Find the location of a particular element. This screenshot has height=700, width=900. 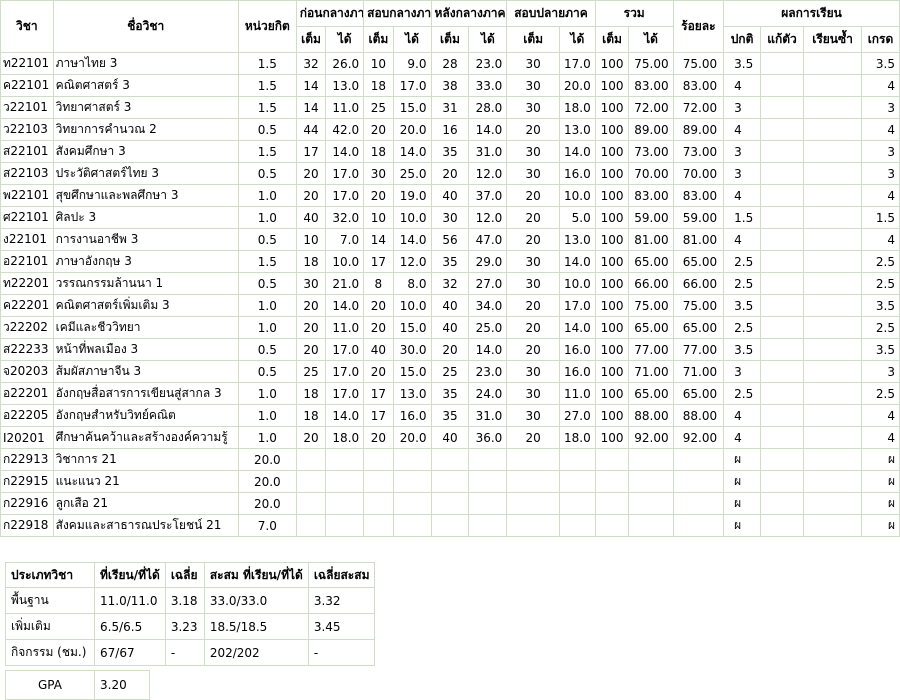

after-mid-got: 23.0 is located at coordinates (488, 63).